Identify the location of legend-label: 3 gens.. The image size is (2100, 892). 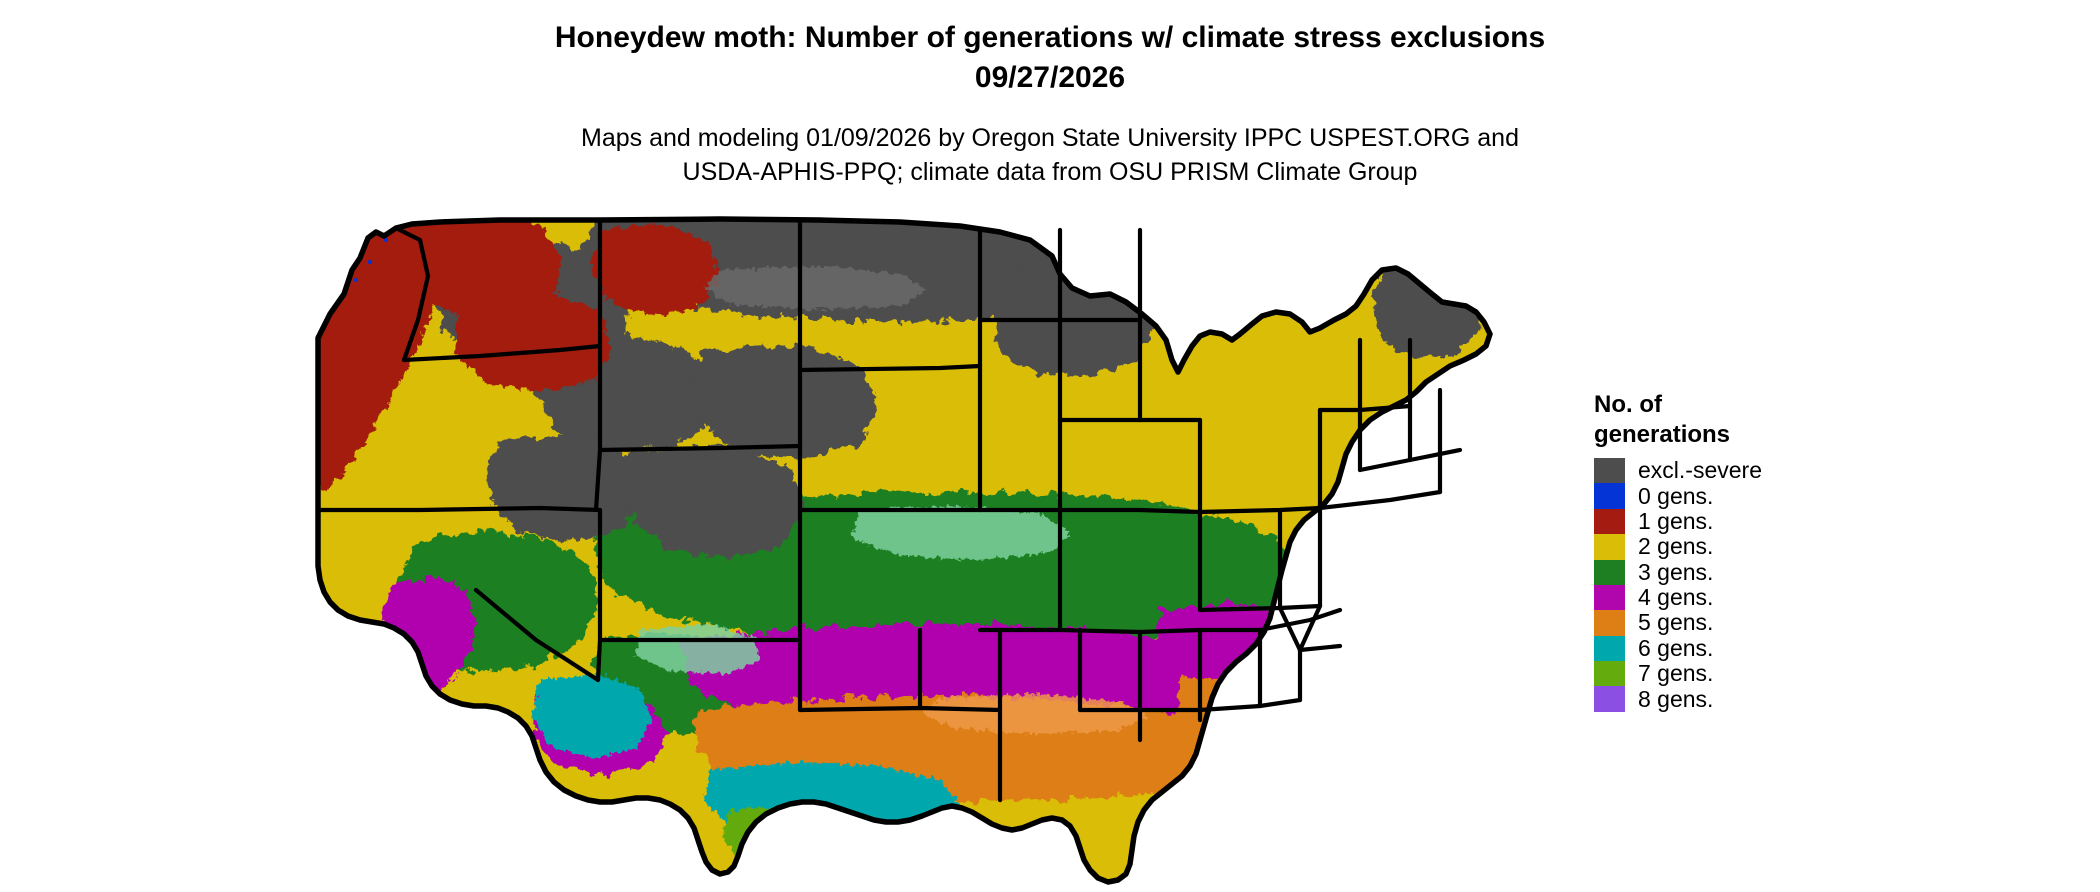
(1676, 571).